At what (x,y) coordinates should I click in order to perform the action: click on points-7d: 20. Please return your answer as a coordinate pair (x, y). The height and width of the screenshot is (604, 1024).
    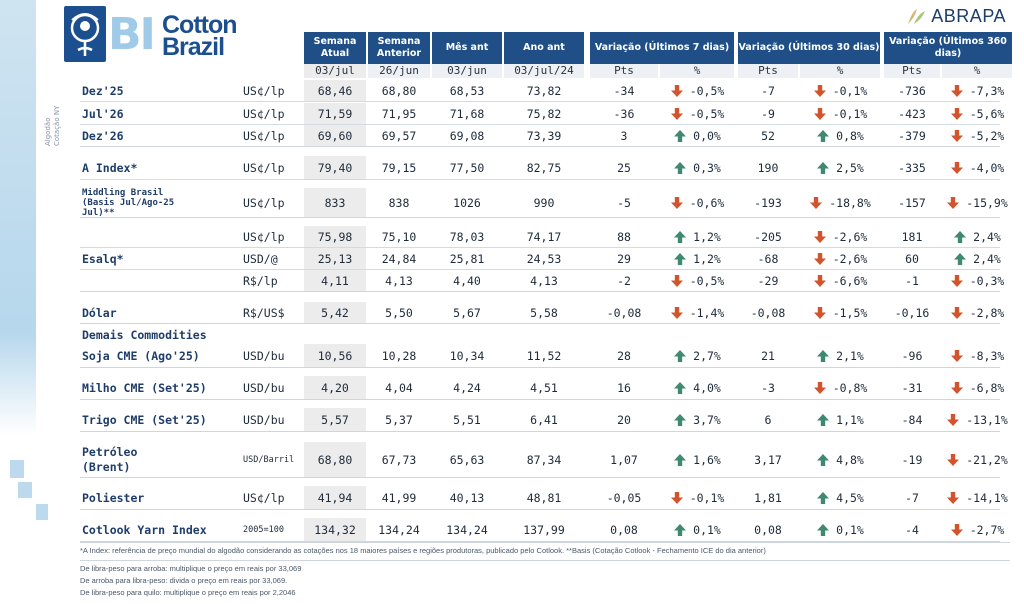
    Looking at the image, I should click on (624, 419).